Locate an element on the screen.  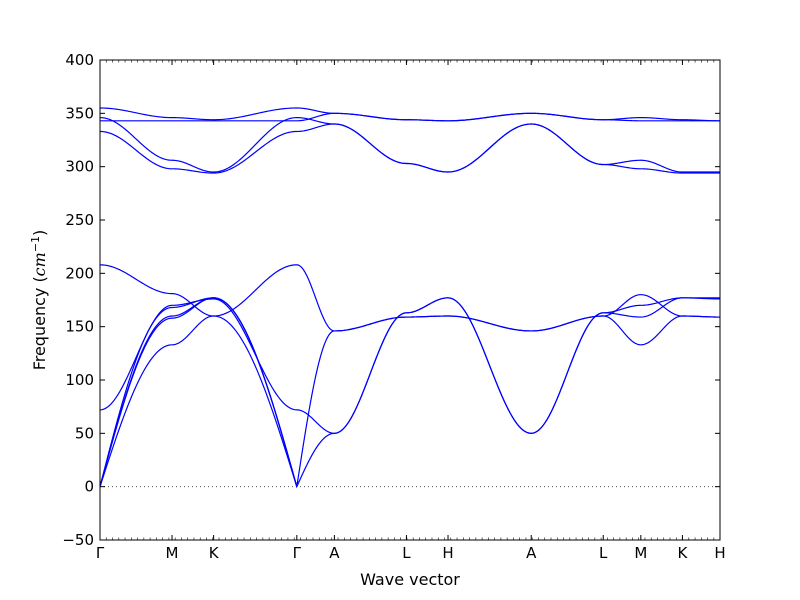
y-tick-label: 300 is located at coordinates (79, 167).